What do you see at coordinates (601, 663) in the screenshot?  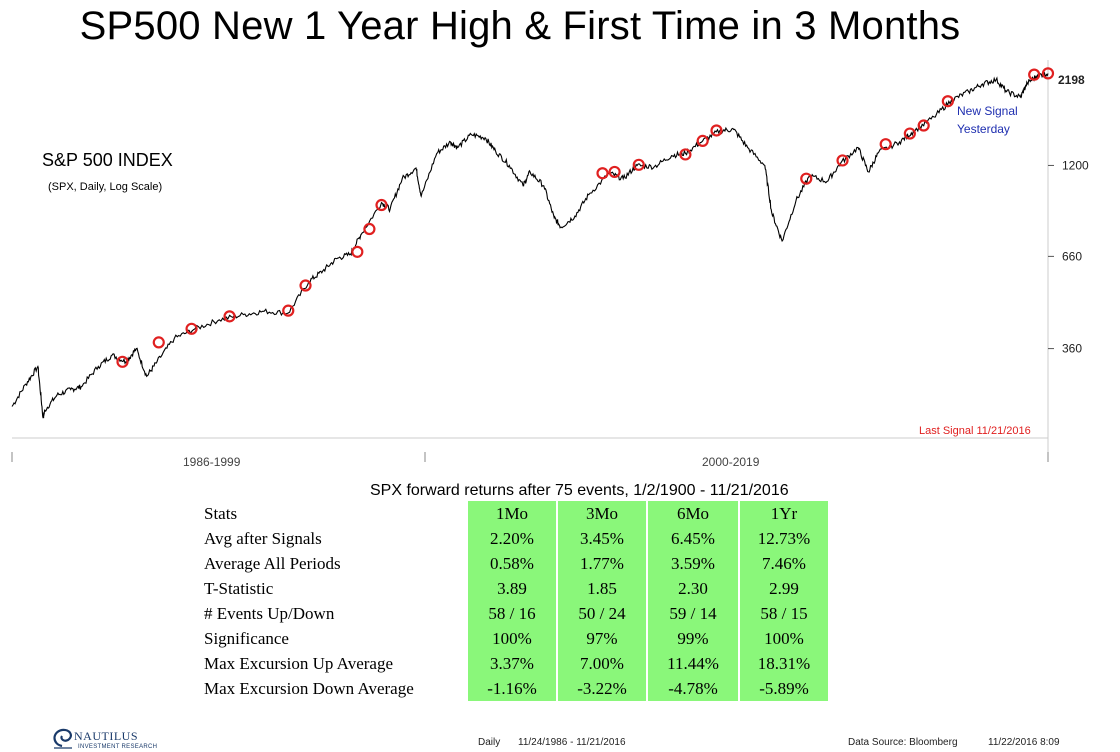 I see `table-cell: 7.00%` at bounding box center [601, 663].